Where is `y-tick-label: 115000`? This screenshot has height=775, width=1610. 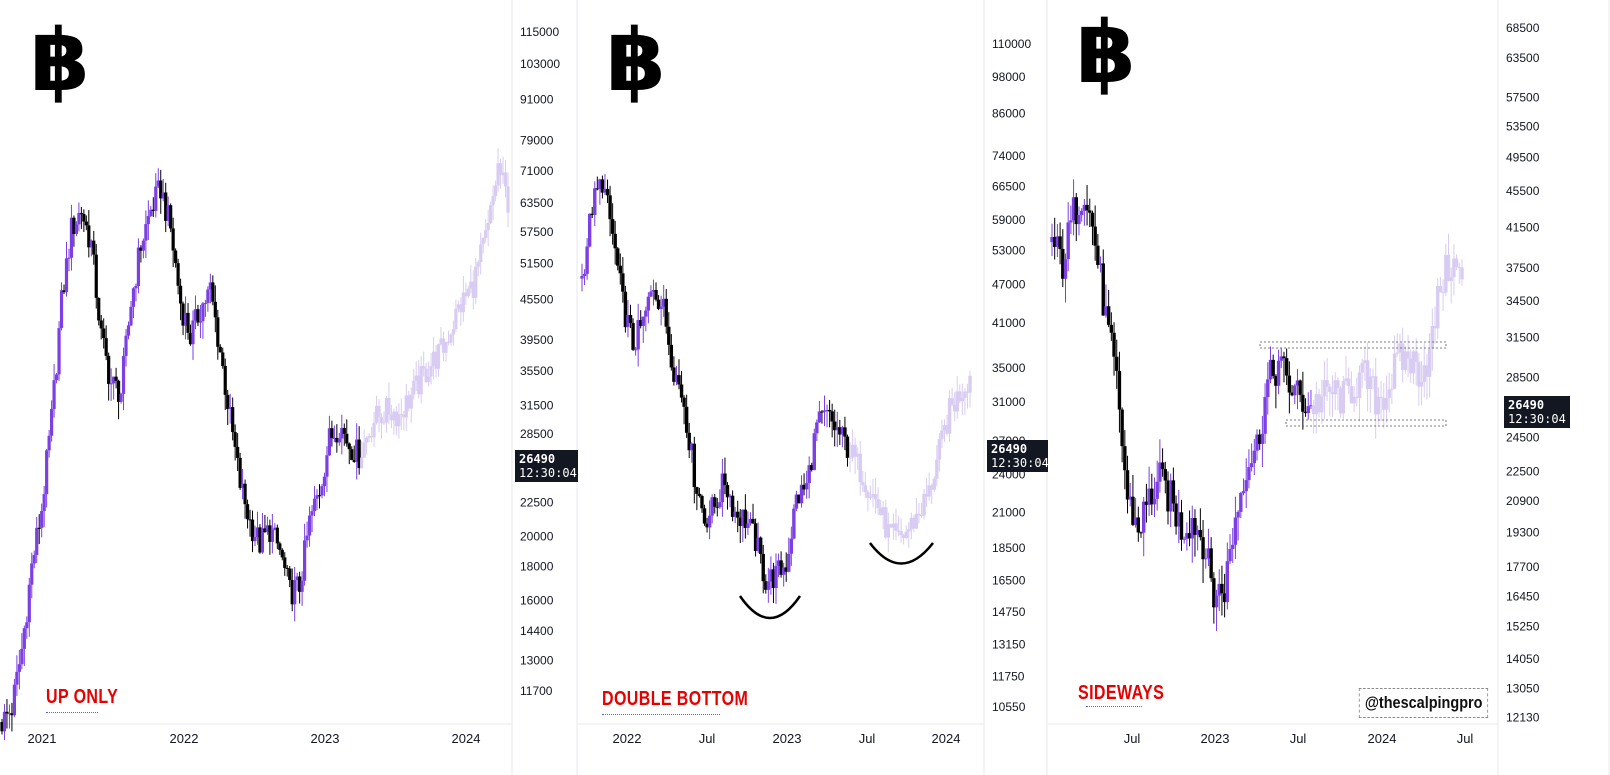 y-tick-label: 115000 is located at coordinates (539, 32).